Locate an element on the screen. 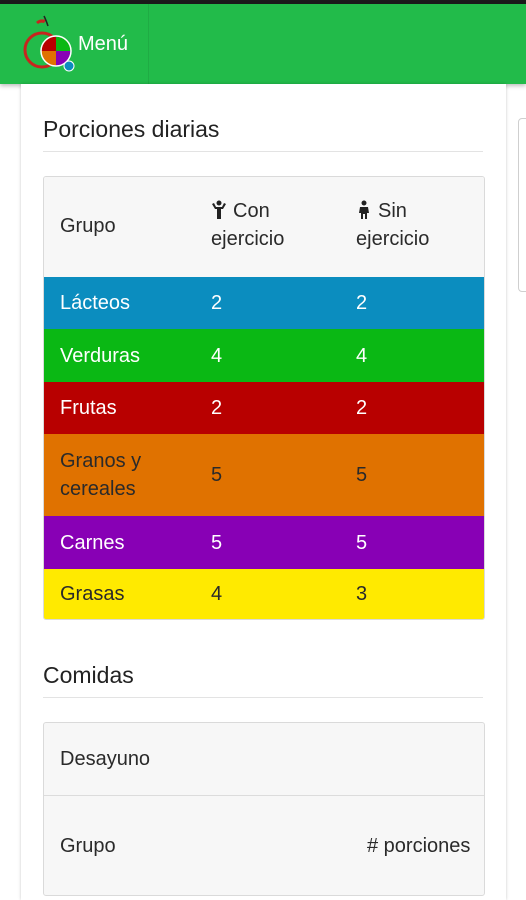 This screenshot has width=526, height=900. food-plate-logo-icon is located at coordinates (49, 43).